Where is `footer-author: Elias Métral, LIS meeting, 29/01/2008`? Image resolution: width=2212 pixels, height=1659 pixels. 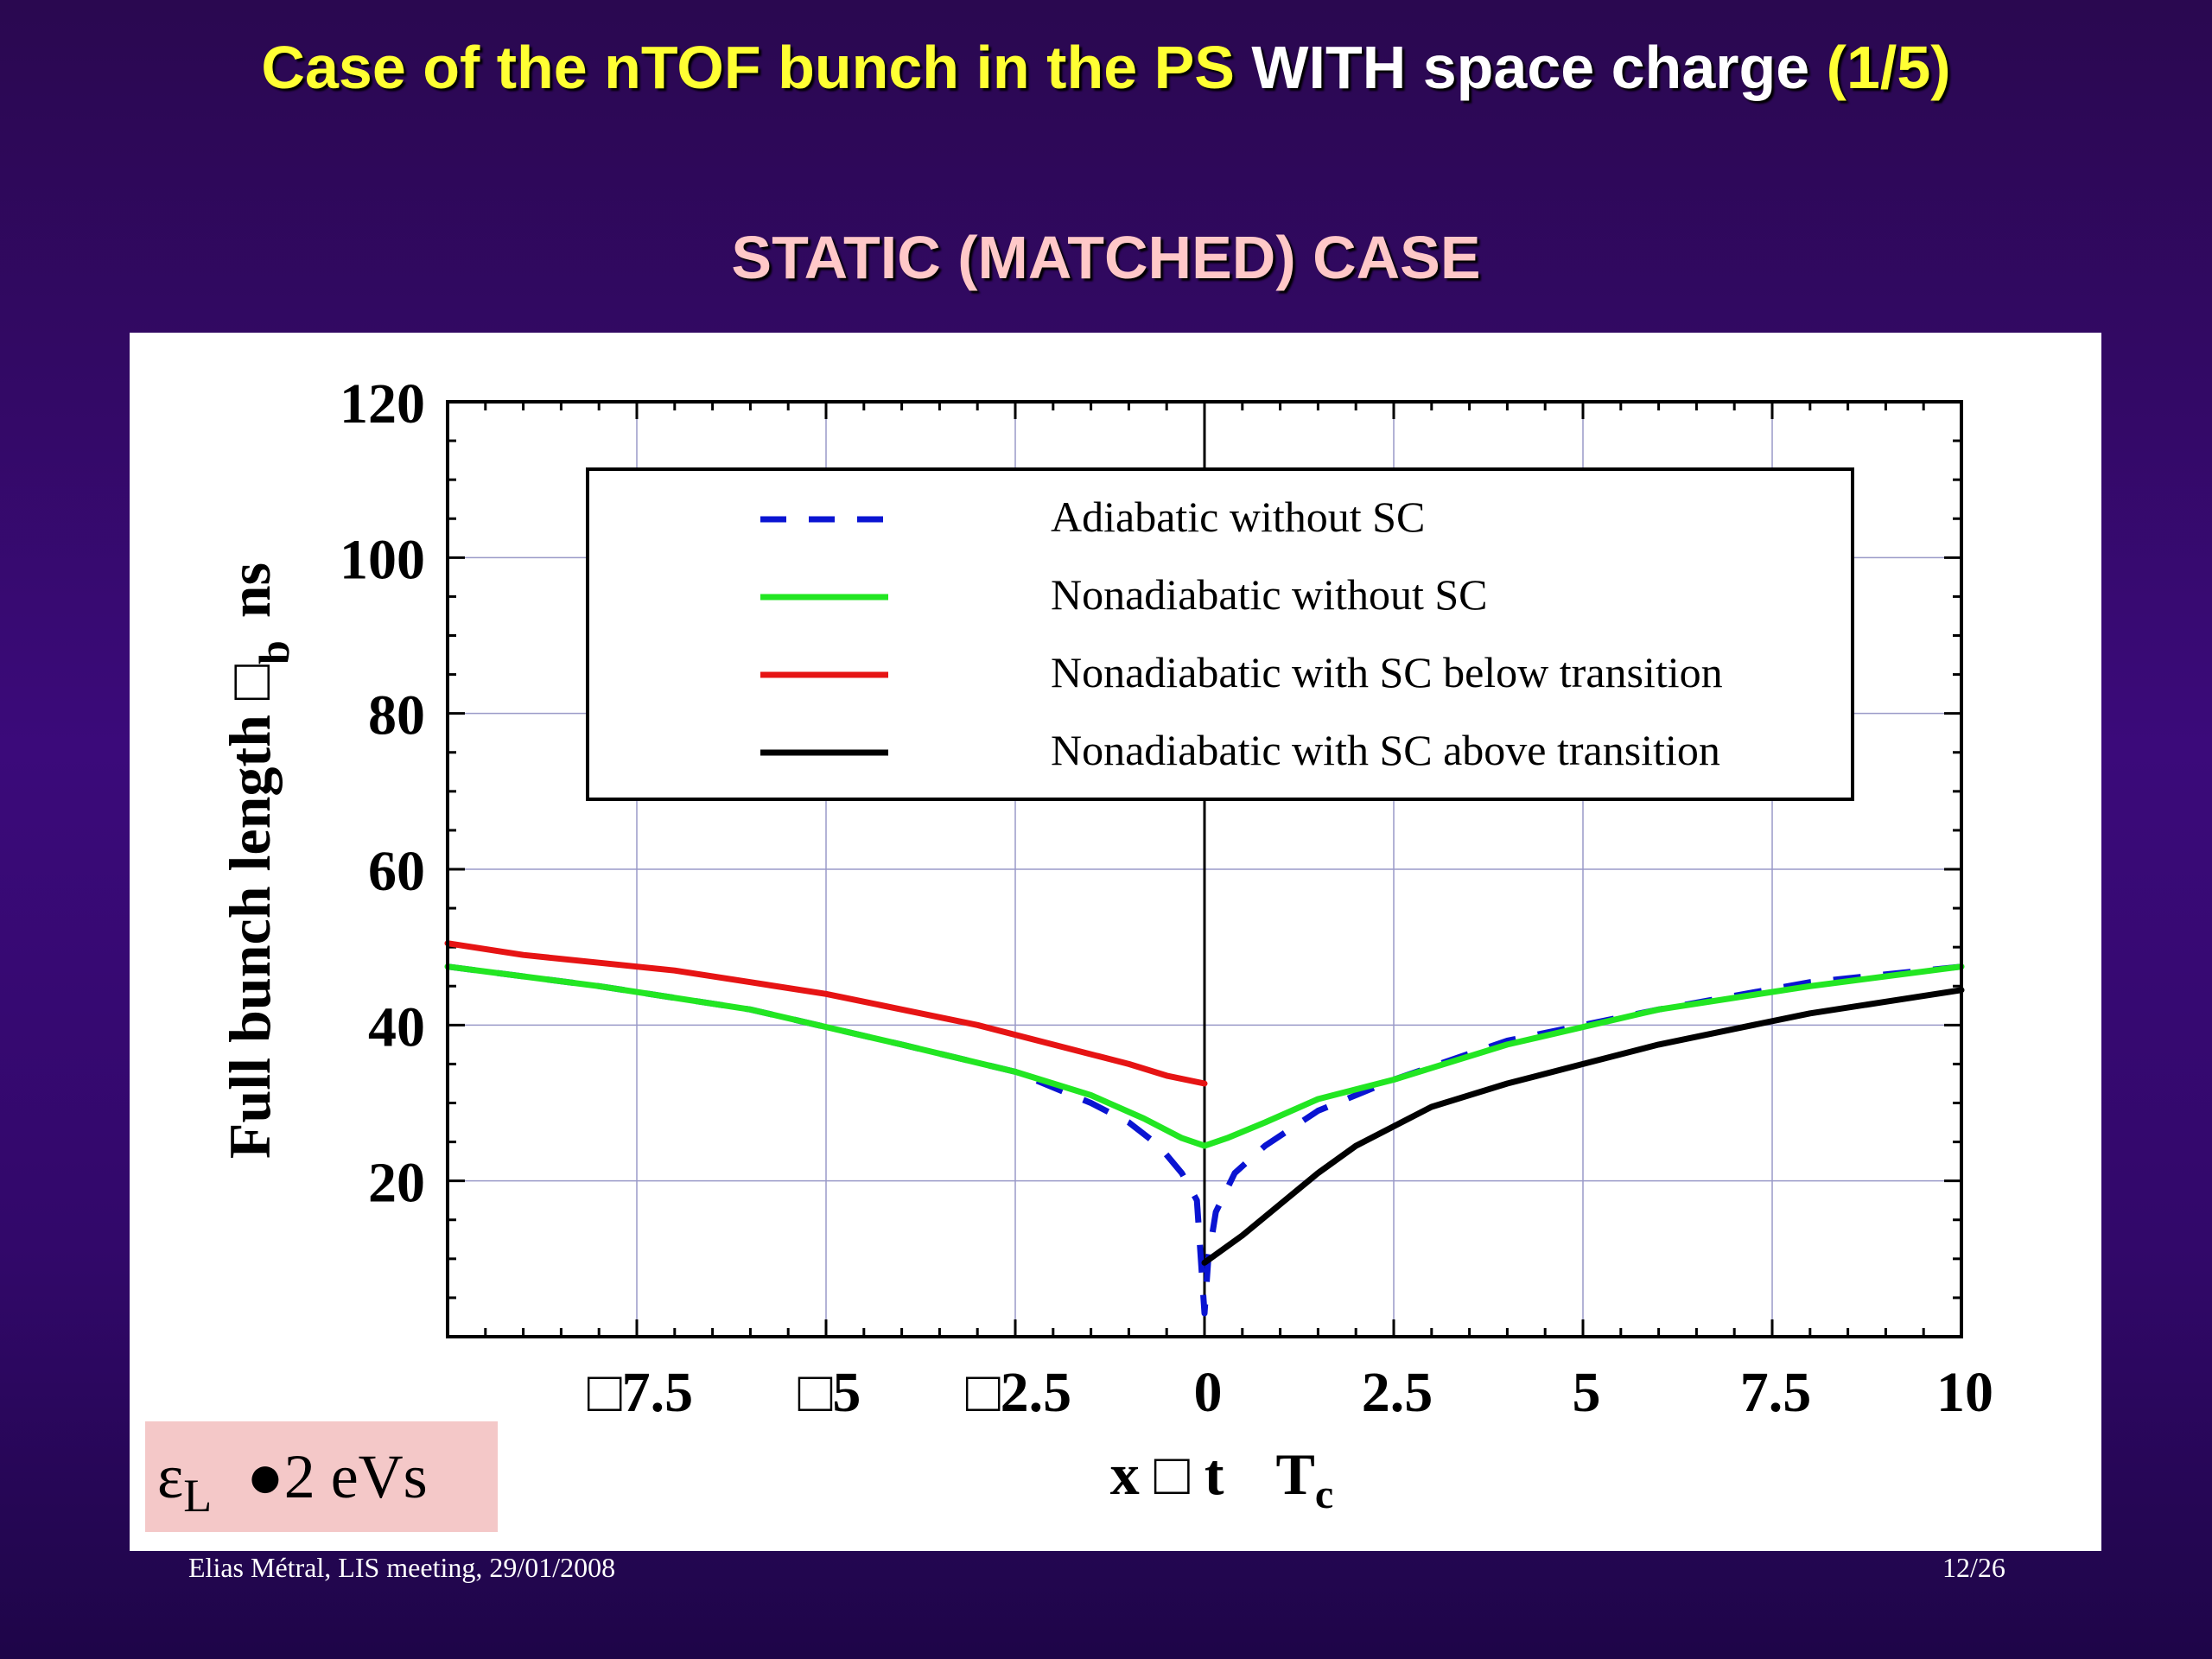
footer-author: Elias Métral, LIS meeting, 29/01/2008 is located at coordinates (402, 1567).